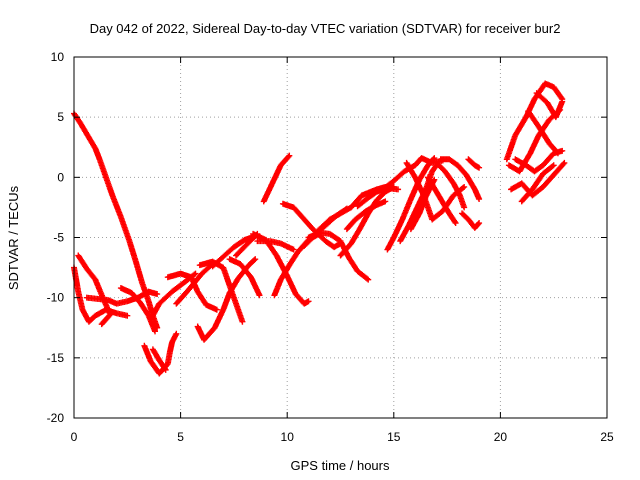 The width and height of the screenshot is (640, 480). I want to click on y-tick-label: -10, so click(56, 298).